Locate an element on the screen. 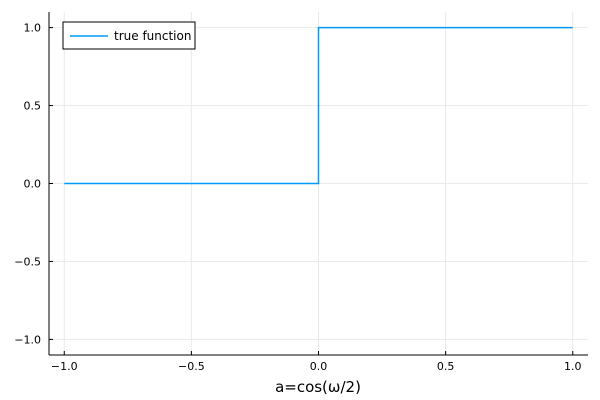  y-tick-label: 0.5 is located at coordinates (33, 106).